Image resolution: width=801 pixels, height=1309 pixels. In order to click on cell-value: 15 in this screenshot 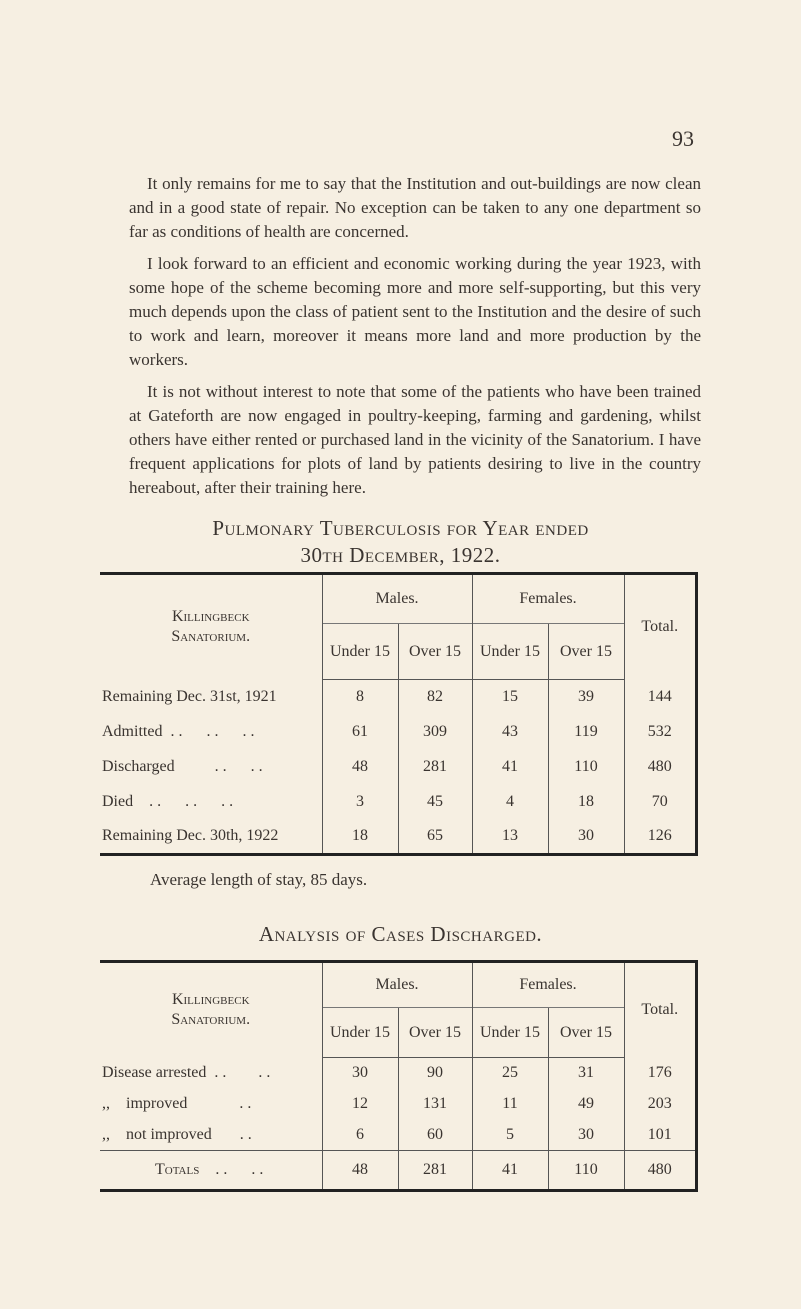, I will do `click(509, 697)`.